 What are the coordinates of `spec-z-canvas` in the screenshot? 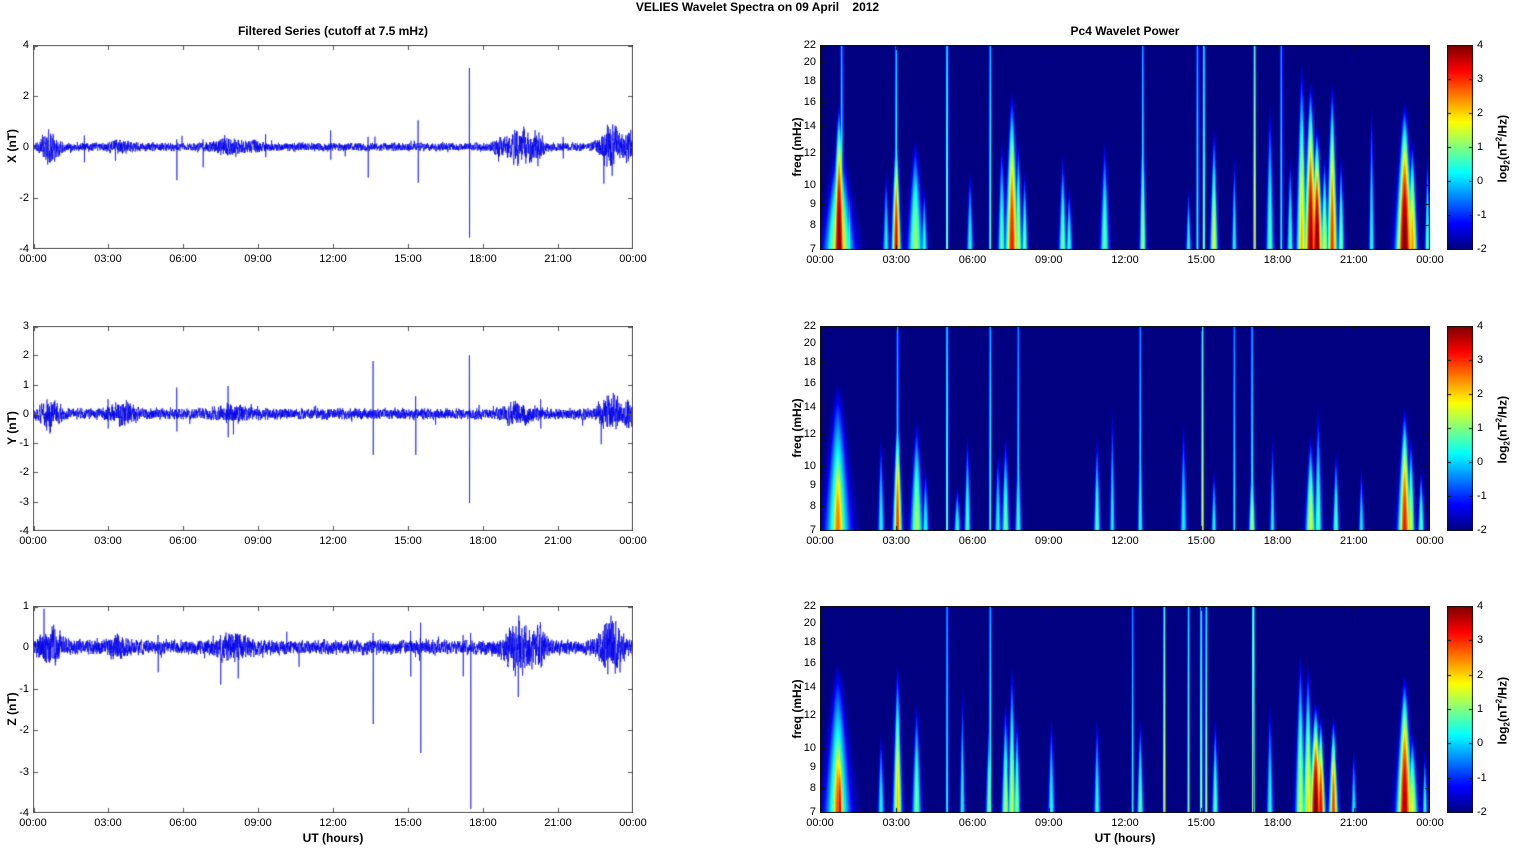 It's located at (1125, 709).